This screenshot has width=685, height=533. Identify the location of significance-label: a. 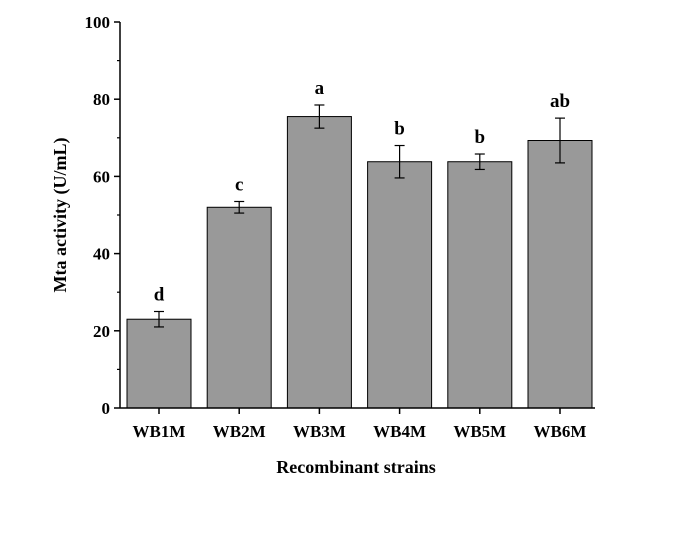
(320, 88).